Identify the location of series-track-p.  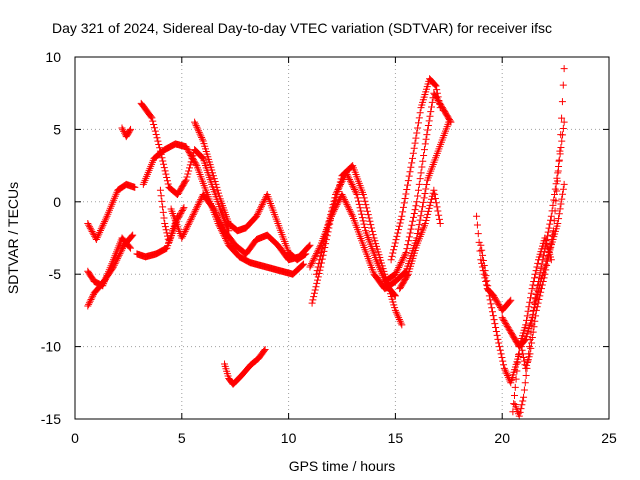
(418, 187).